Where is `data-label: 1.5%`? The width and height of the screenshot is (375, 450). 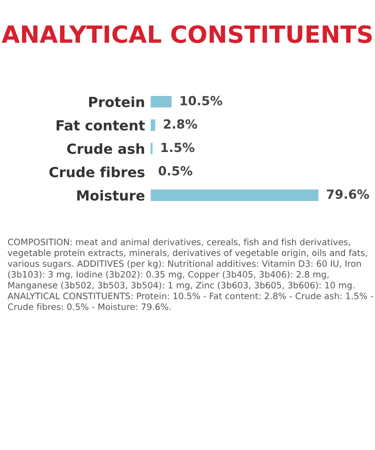
data-label: 1.5% is located at coordinates (178, 147).